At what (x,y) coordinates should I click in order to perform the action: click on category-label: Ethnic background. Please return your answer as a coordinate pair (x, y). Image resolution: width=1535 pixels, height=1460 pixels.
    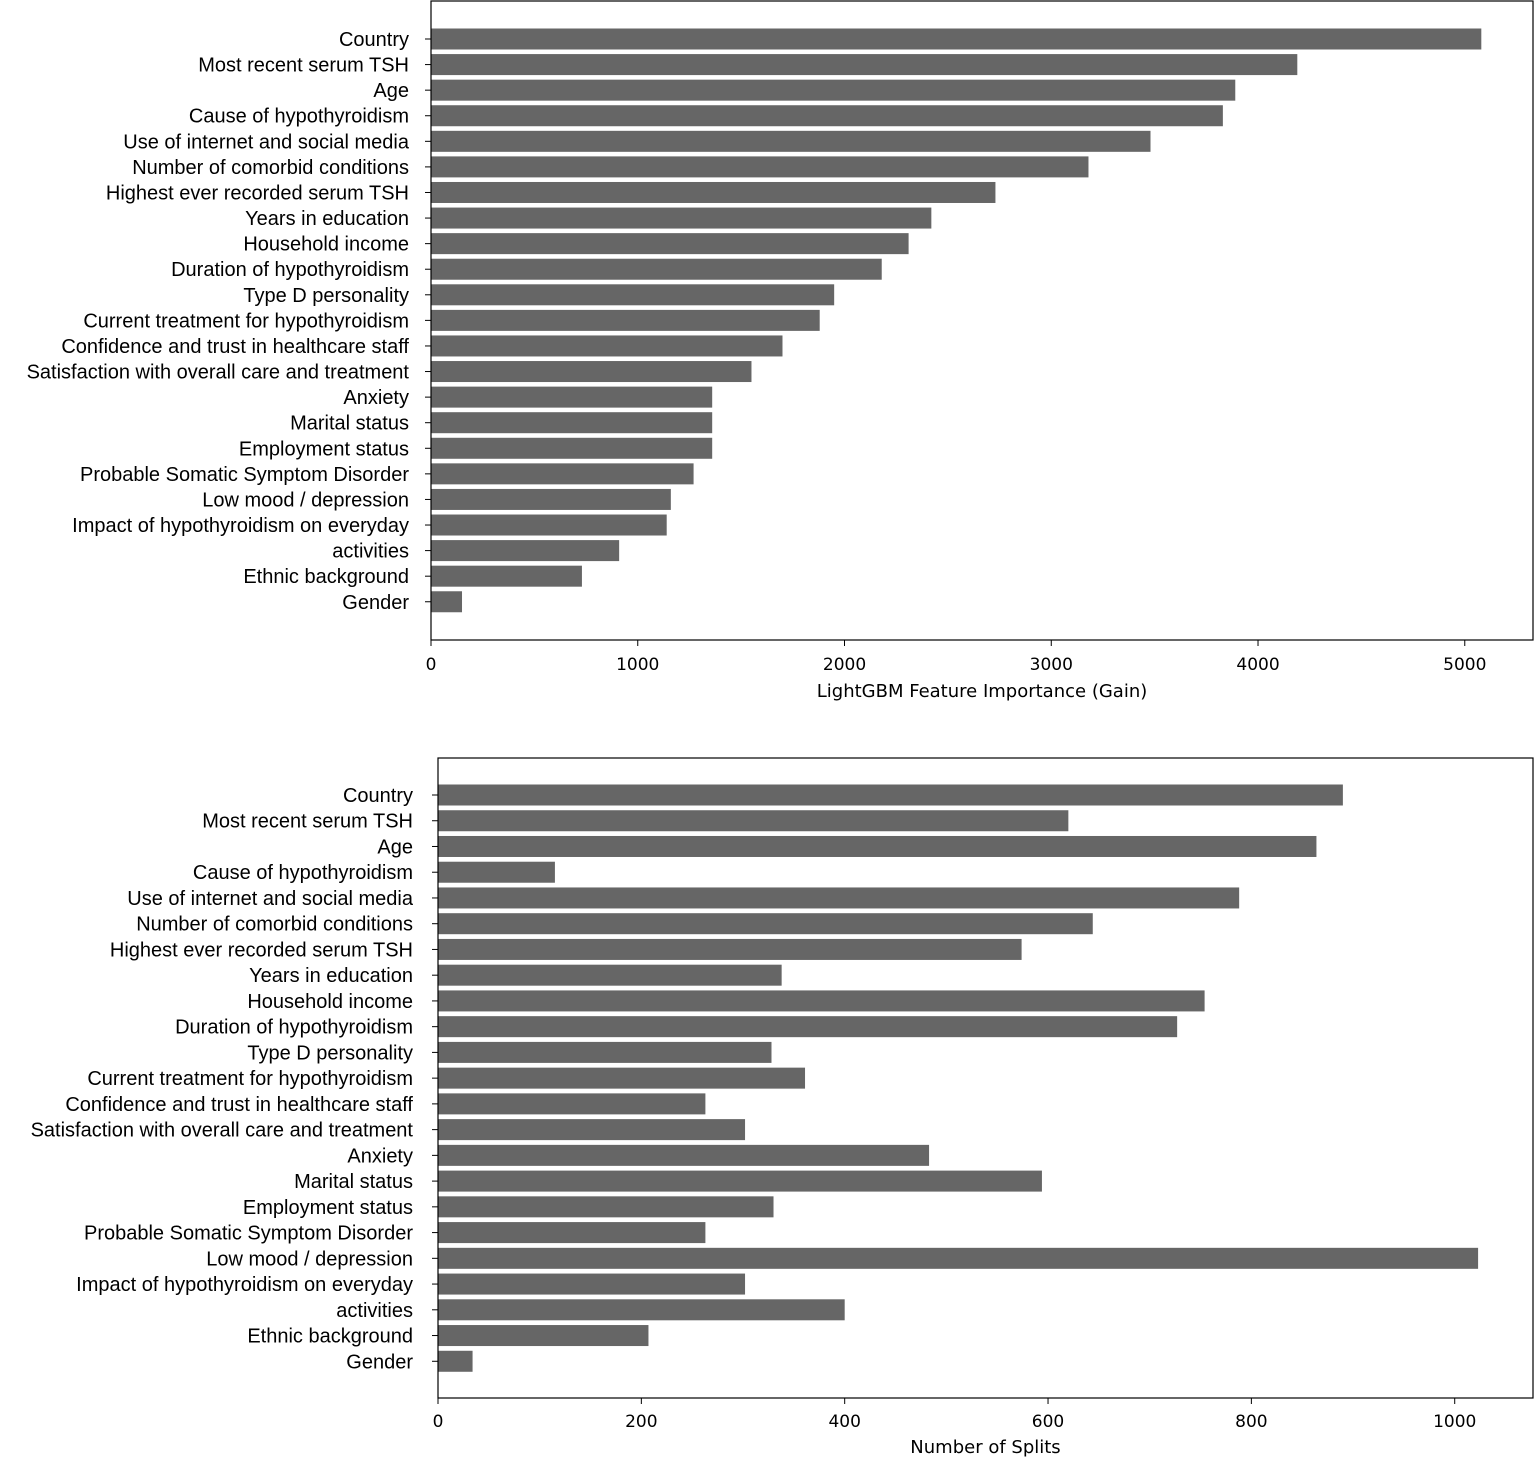
    Looking at the image, I should click on (330, 1337).